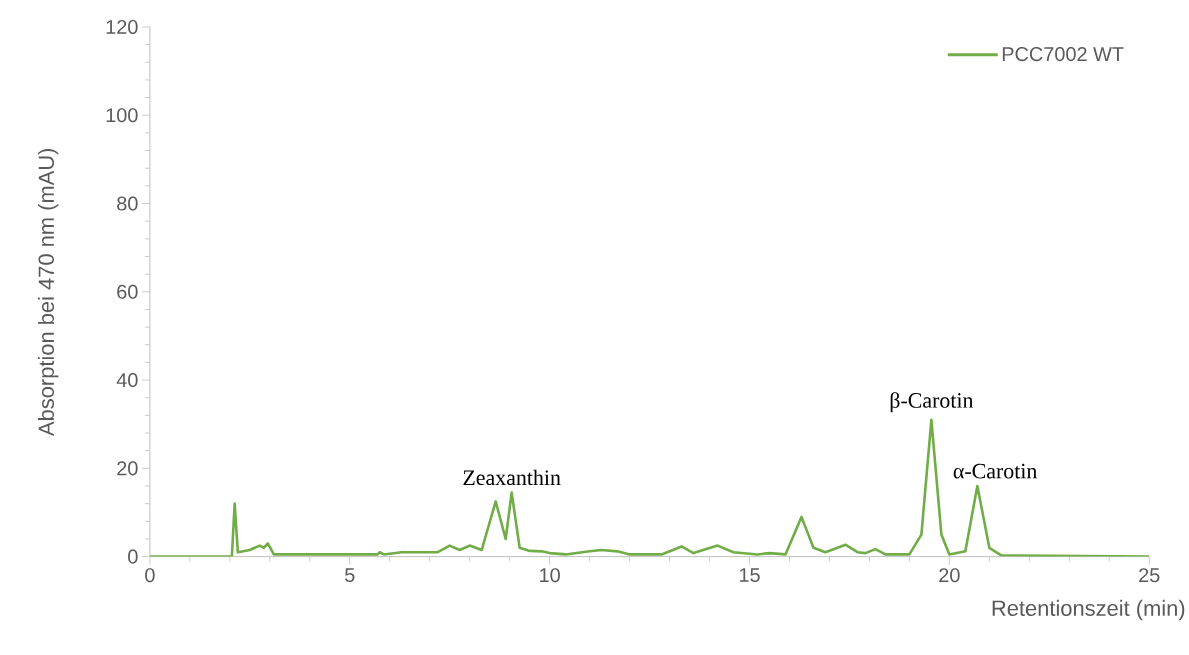 The image size is (1189, 655). I want to click on x-tick-label: 0, so click(150, 575).